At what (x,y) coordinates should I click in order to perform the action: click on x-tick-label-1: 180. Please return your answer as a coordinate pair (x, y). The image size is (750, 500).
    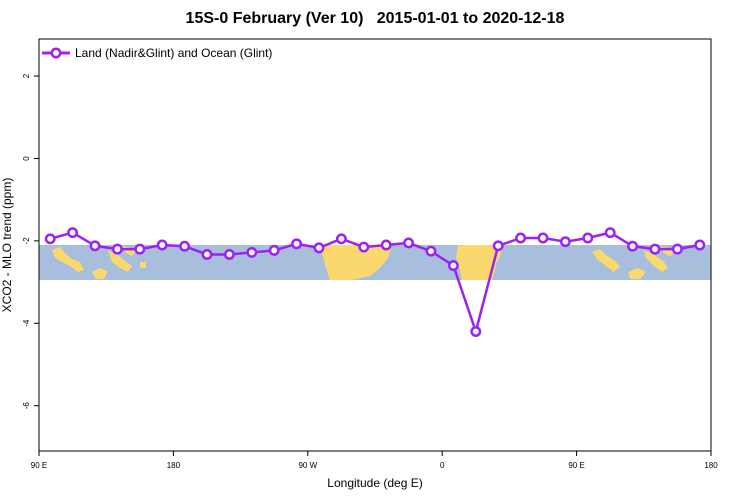
    Looking at the image, I should click on (174, 465).